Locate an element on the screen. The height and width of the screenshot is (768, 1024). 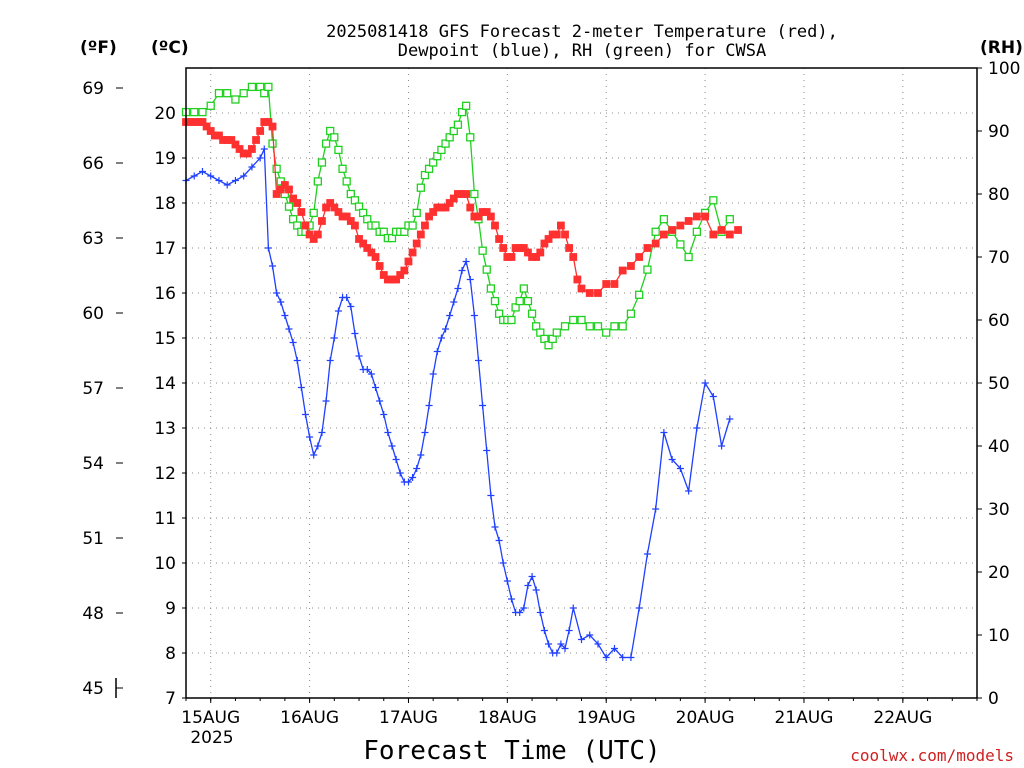
celsius-tick-label: 19 is located at coordinates (165, 159).